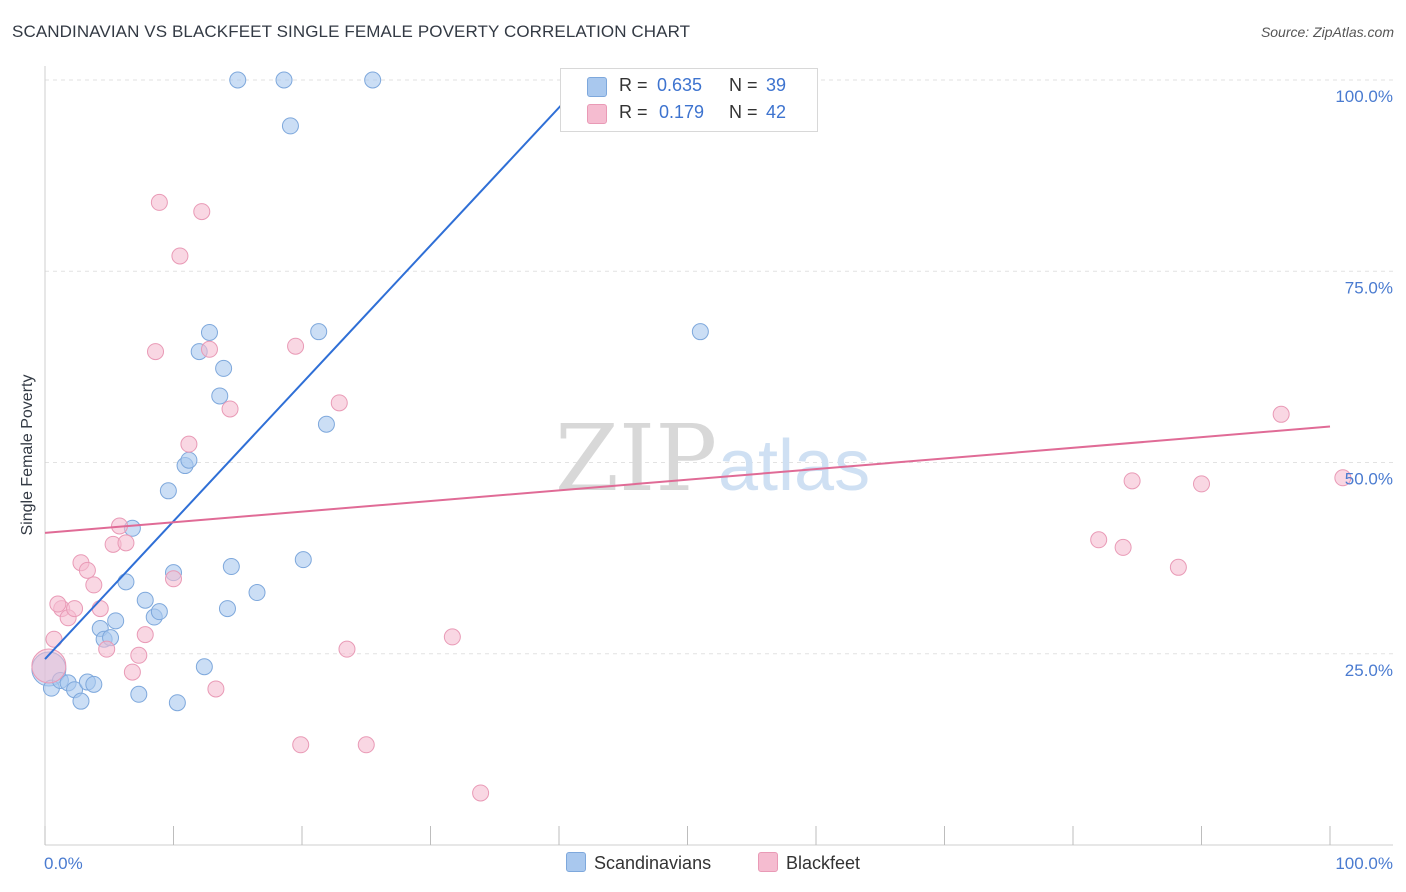 Image resolution: width=1406 pixels, height=892 pixels. I want to click on legend-r-value: 0.635, so click(680, 85).